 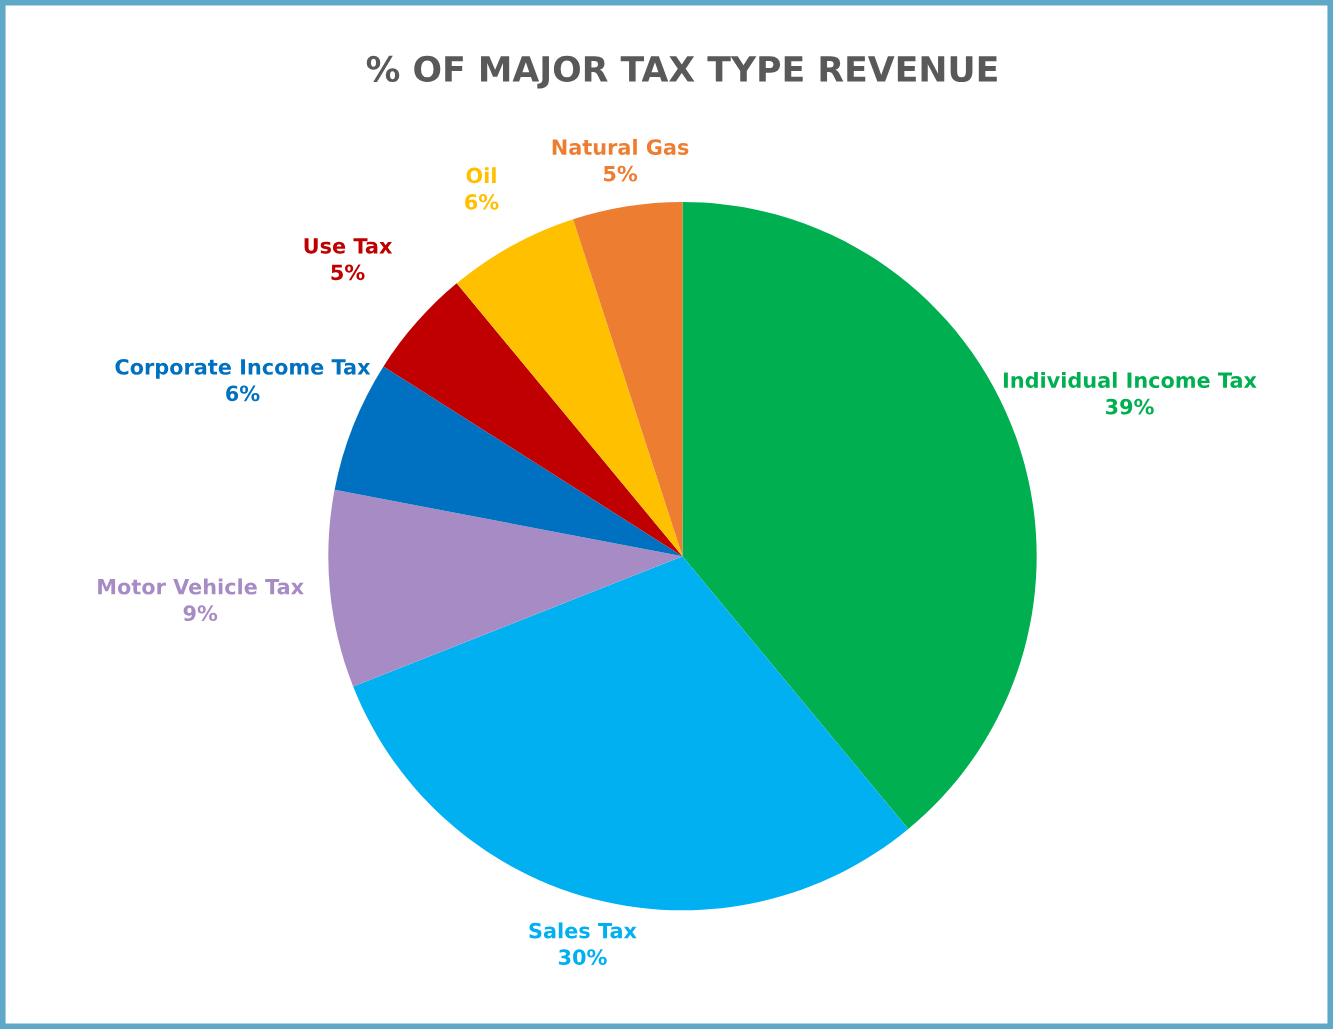 What do you see at coordinates (243, 369) in the screenshot?
I see `slice-label: Corporate Income Tax` at bounding box center [243, 369].